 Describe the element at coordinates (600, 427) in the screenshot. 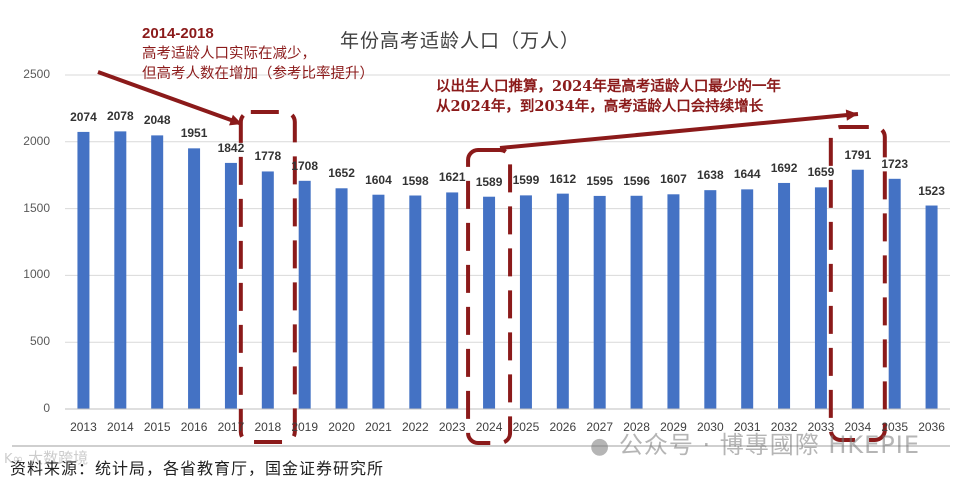

I see `x-tick-label: 2027` at that location.